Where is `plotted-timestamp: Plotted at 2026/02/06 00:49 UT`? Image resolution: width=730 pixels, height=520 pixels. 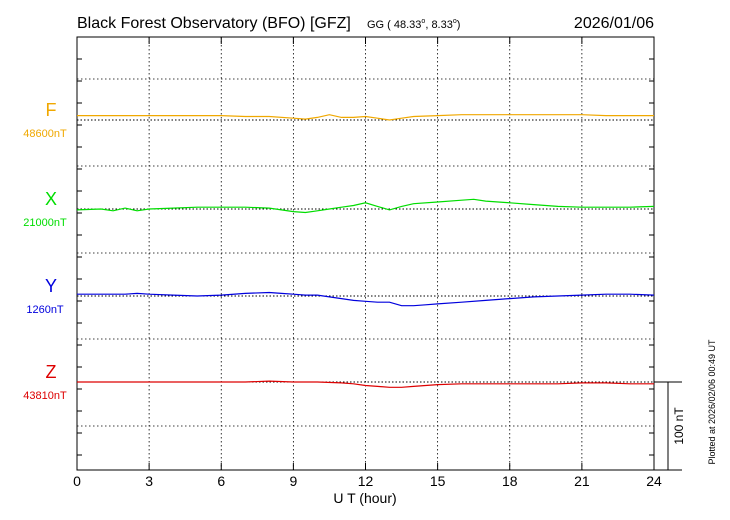
plotted-timestamp: Plotted at 2026/02/06 00:49 UT is located at coordinates (712, 402).